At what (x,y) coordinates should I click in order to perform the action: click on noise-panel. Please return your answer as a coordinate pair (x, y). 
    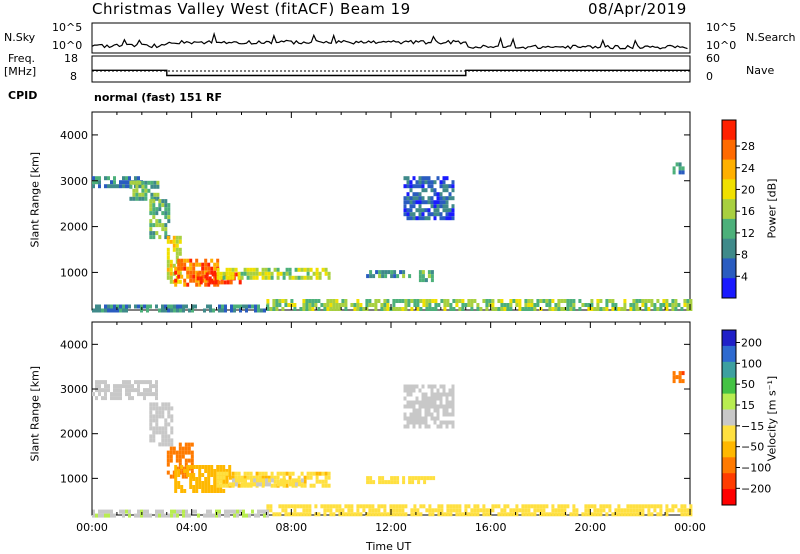
    Looking at the image, I should click on (391, 38).